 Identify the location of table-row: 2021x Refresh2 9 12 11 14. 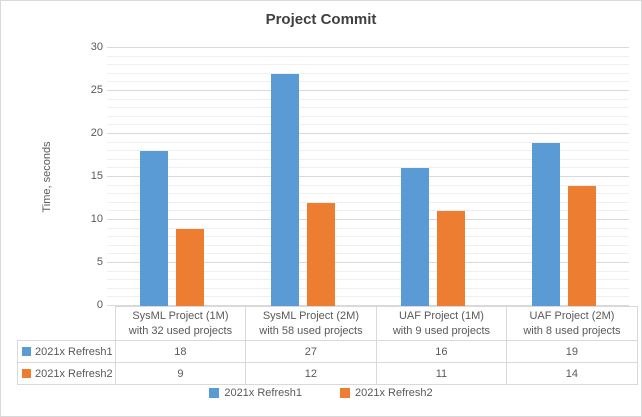
(327, 373).